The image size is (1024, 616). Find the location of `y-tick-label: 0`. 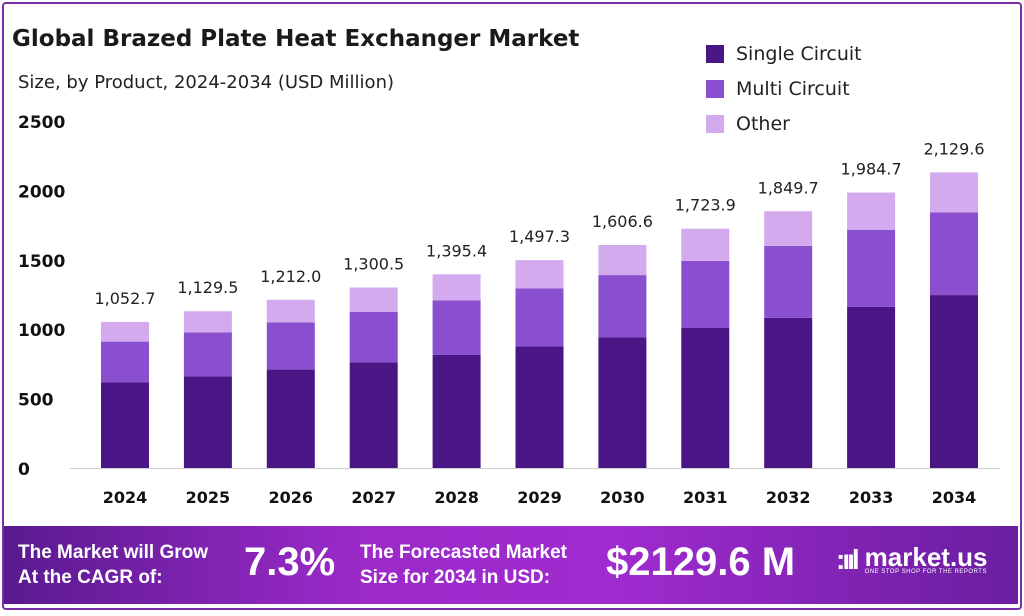

y-tick-label: 0 is located at coordinates (24, 470).